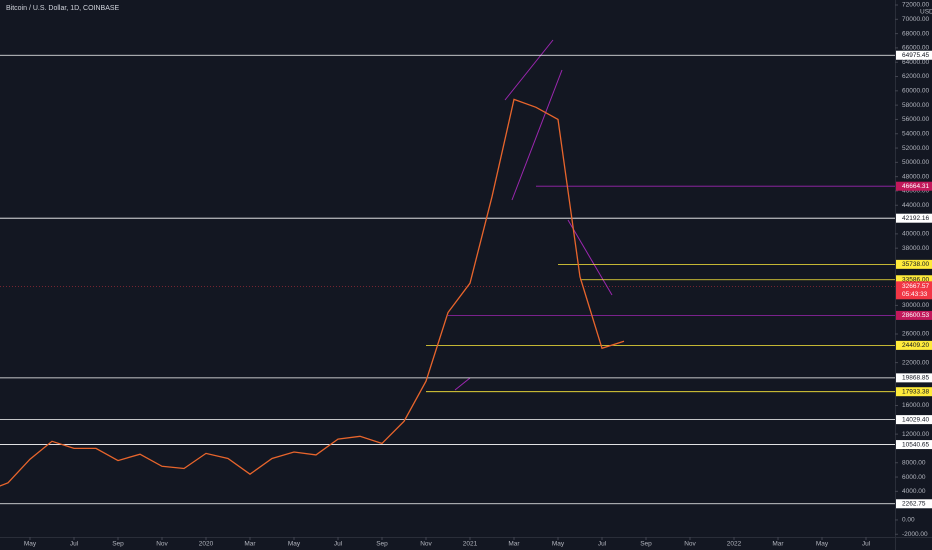  I want to click on y-tick-label: 60000.00, so click(915, 91).